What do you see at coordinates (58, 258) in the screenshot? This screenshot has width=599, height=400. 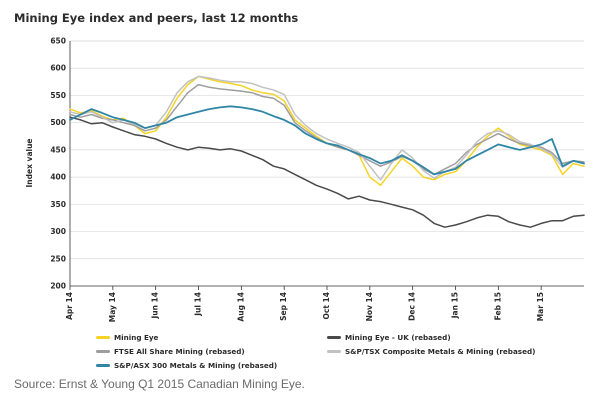 I see `y-tick-label: 250` at bounding box center [58, 258].